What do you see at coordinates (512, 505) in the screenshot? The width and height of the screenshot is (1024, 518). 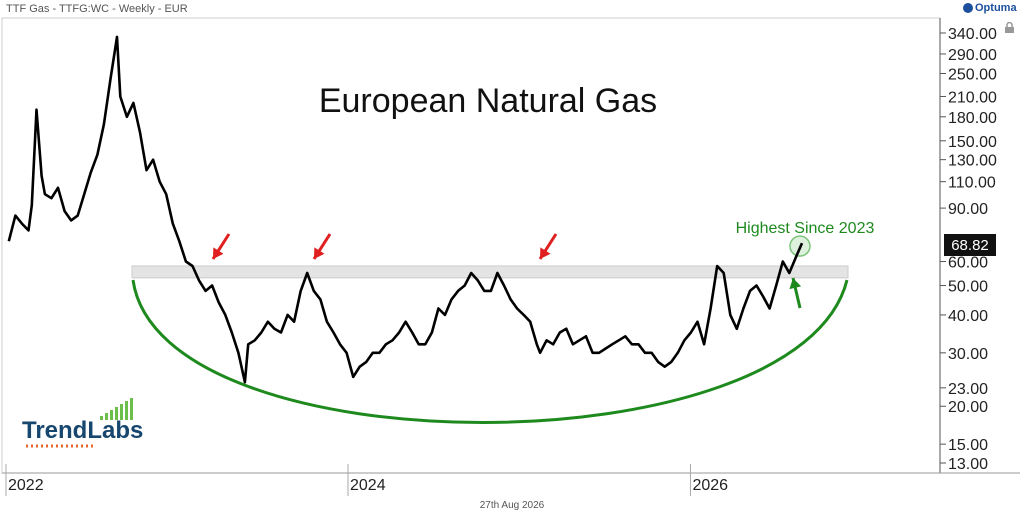 I see `date-footer: 27th Aug 2026` at bounding box center [512, 505].